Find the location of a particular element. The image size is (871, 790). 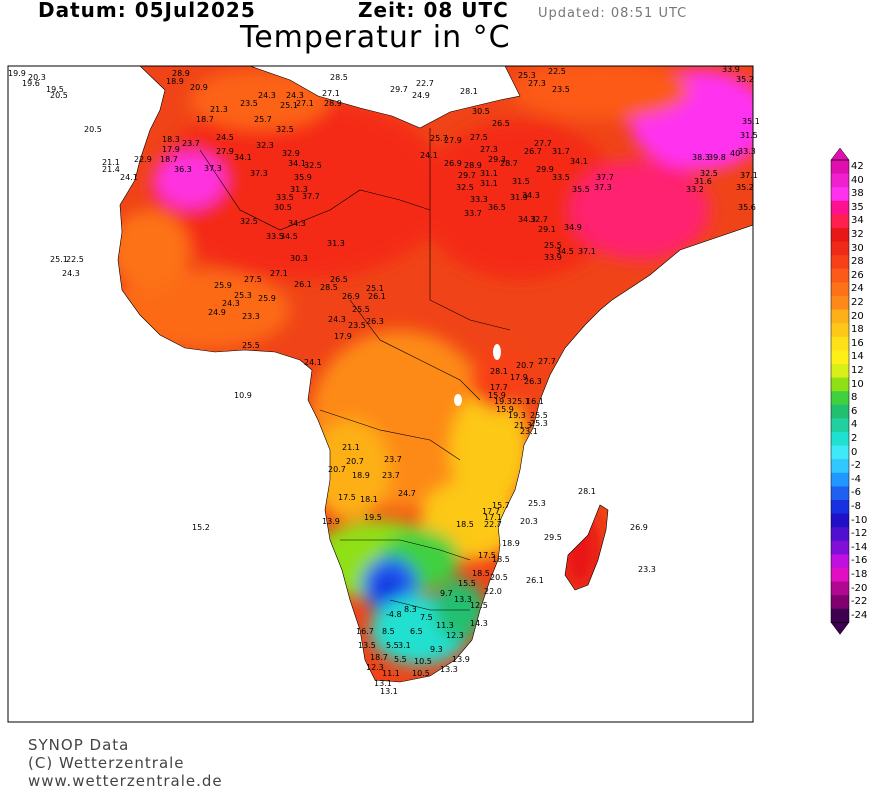

station-temperature: 35.5 is located at coordinates (581, 189).